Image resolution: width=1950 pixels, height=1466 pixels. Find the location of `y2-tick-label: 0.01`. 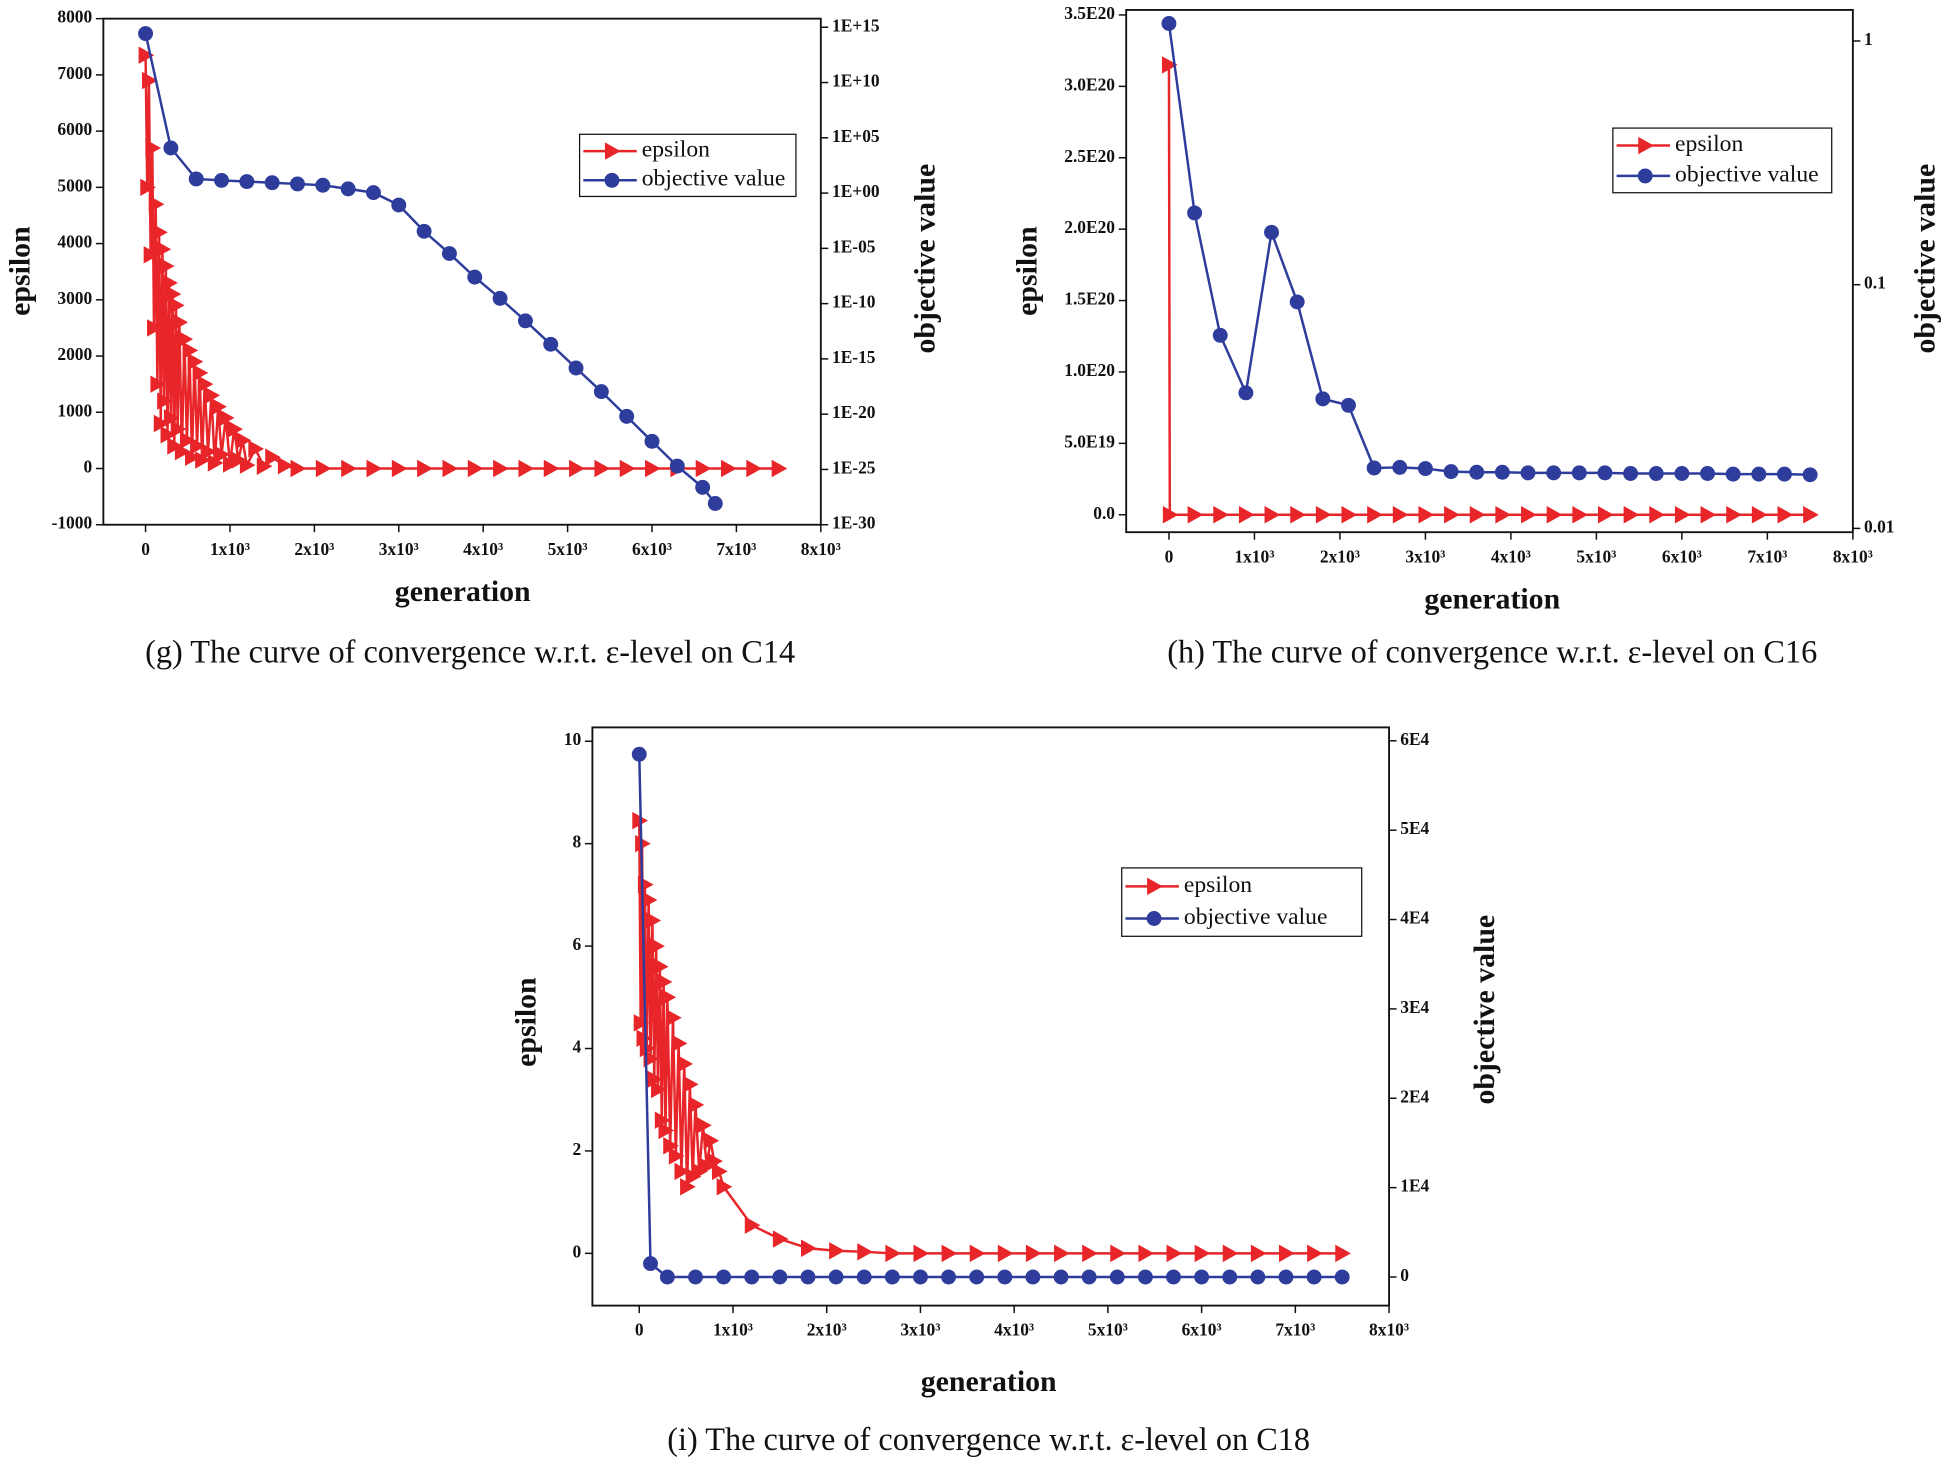

y2-tick-label: 0.01 is located at coordinates (1879, 526).